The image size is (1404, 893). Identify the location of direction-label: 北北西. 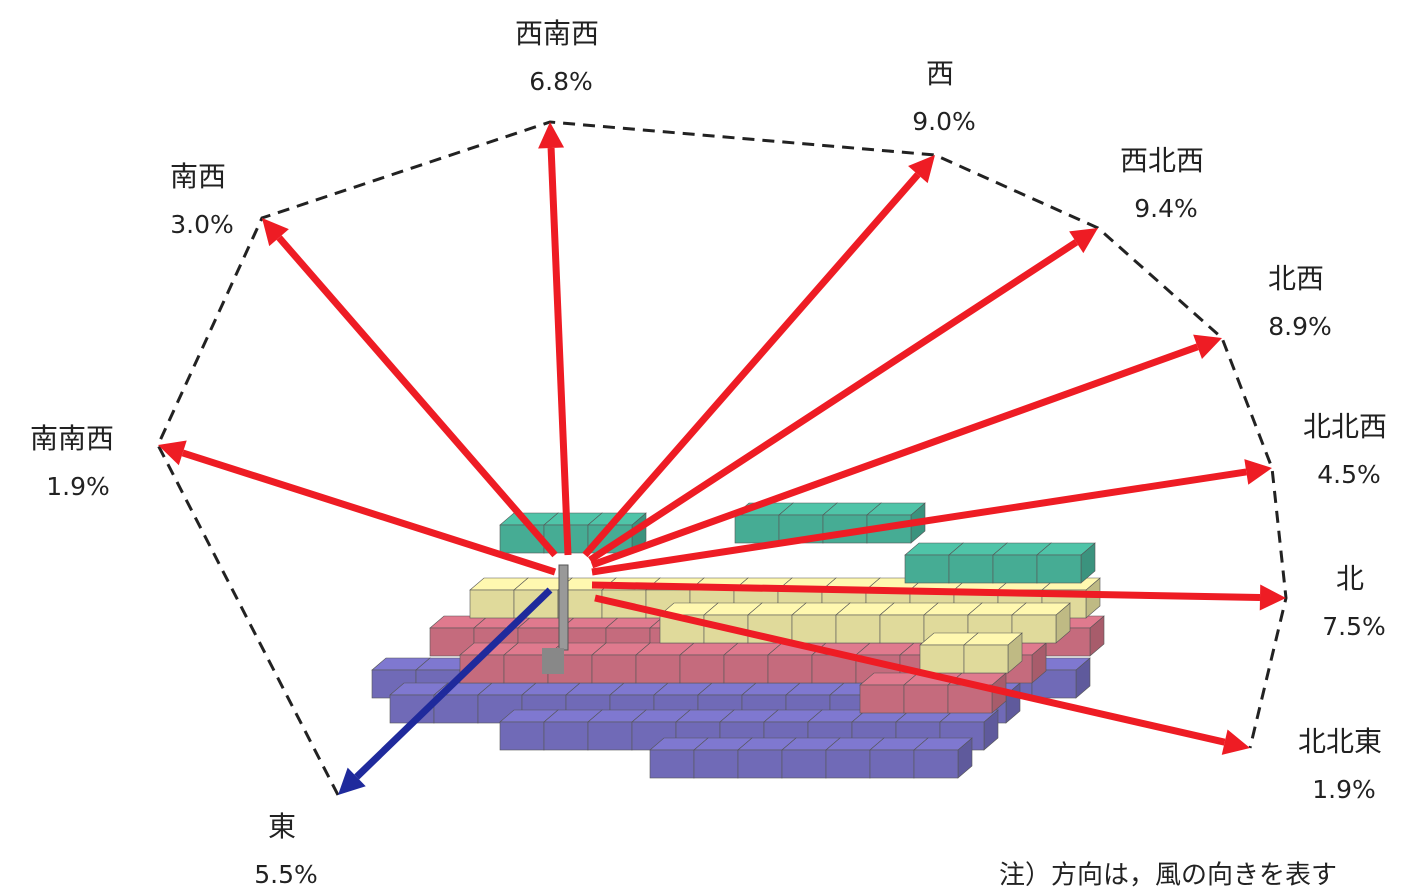
(1345, 426).